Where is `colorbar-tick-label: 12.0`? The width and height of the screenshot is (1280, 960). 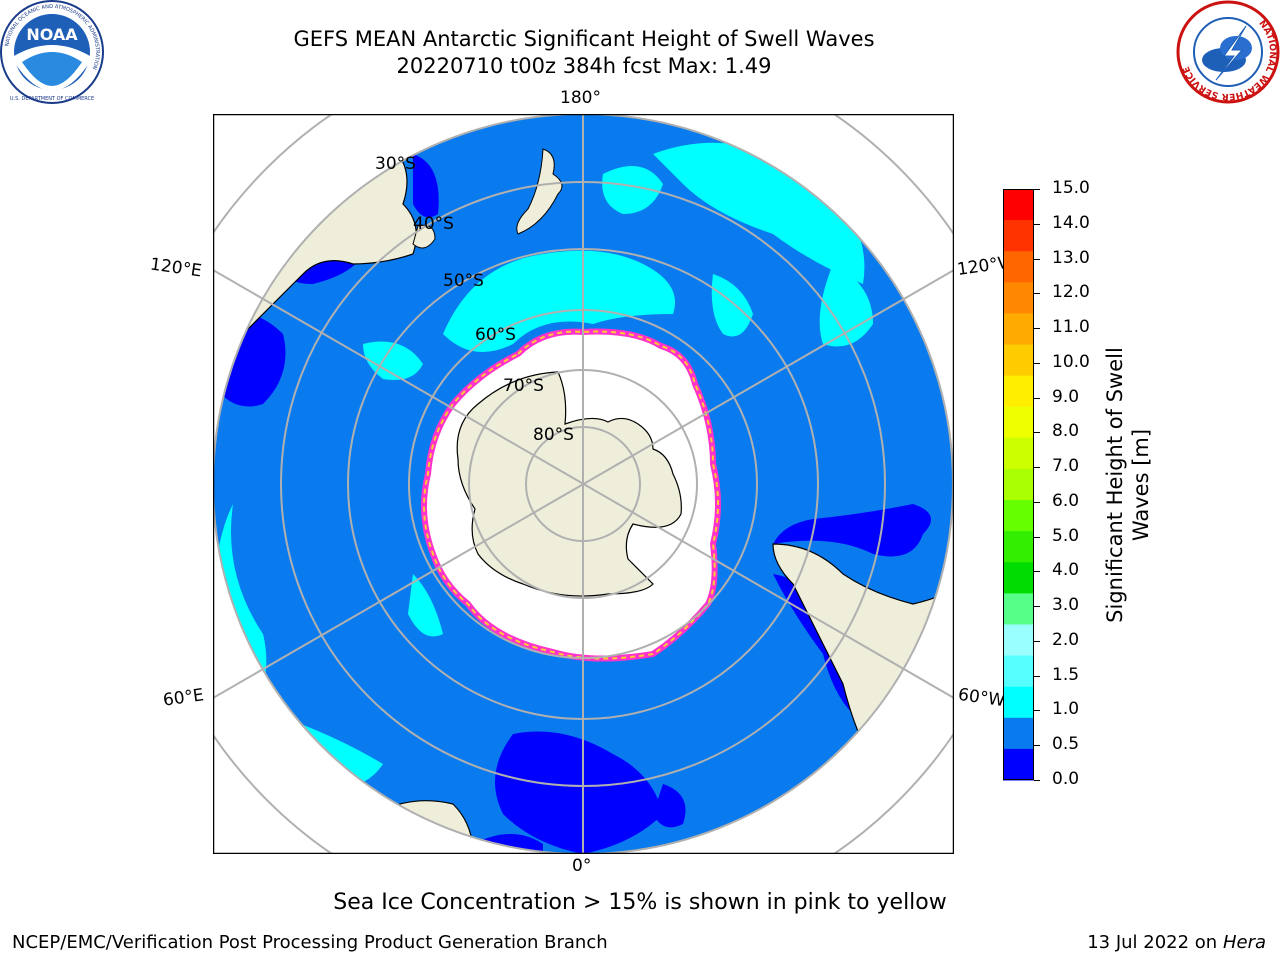 colorbar-tick-label: 12.0 is located at coordinates (1071, 292).